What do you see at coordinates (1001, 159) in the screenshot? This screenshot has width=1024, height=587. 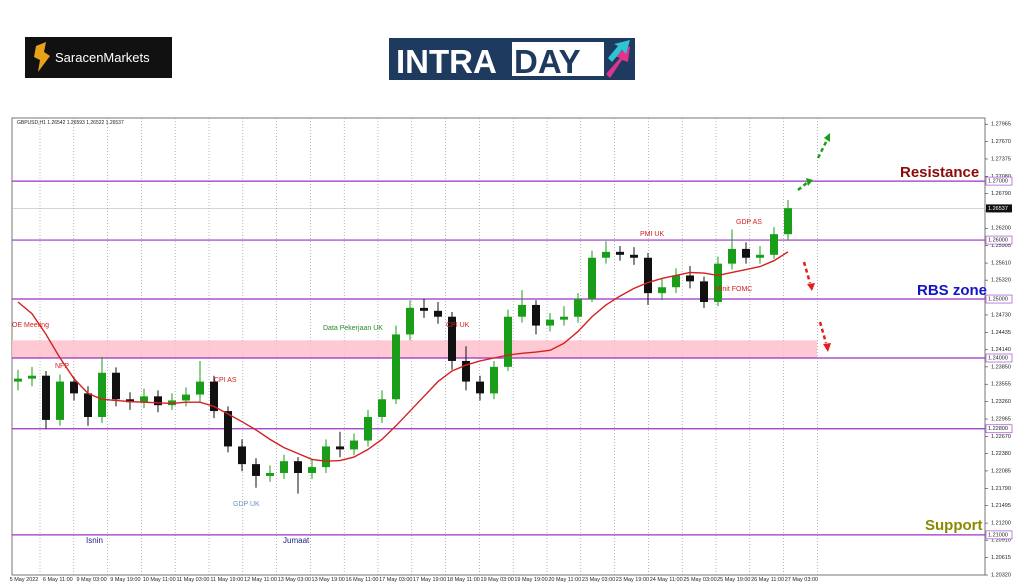 I see `y-tick-label: 1.27375` at bounding box center [1001, 159].